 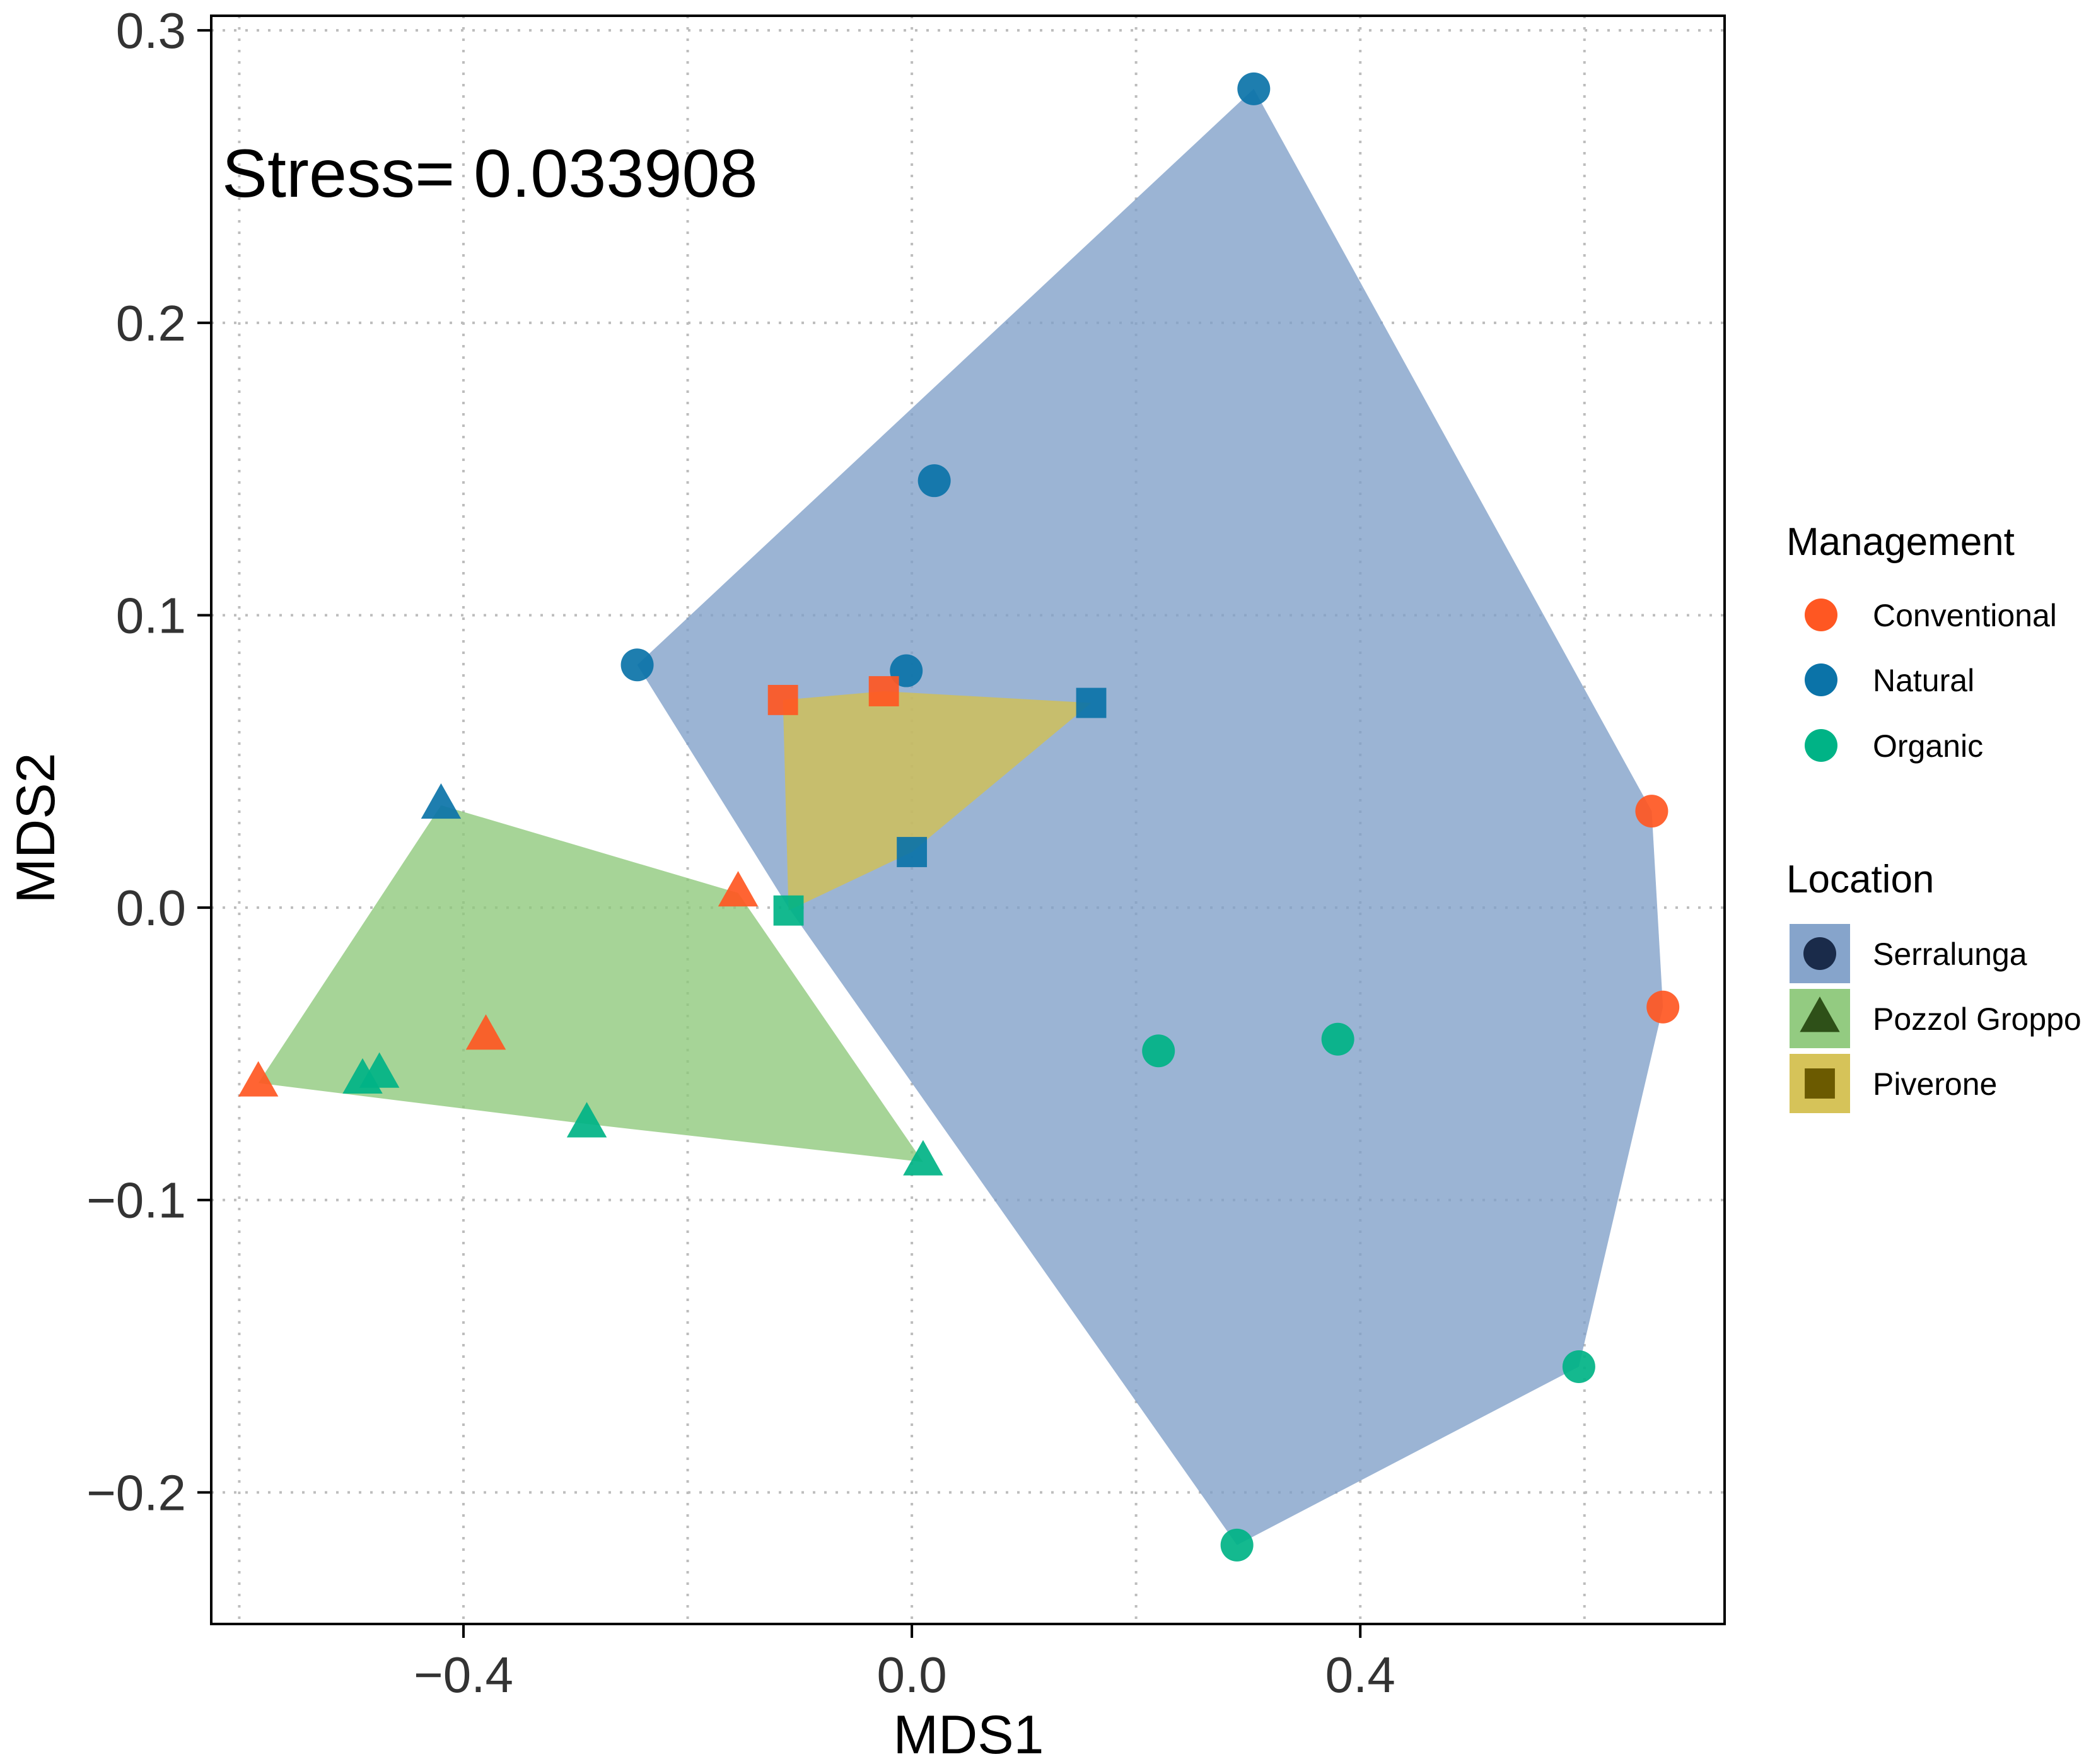 I want to click on legend-label-organic: Organic, so click(x=1928, y=746).